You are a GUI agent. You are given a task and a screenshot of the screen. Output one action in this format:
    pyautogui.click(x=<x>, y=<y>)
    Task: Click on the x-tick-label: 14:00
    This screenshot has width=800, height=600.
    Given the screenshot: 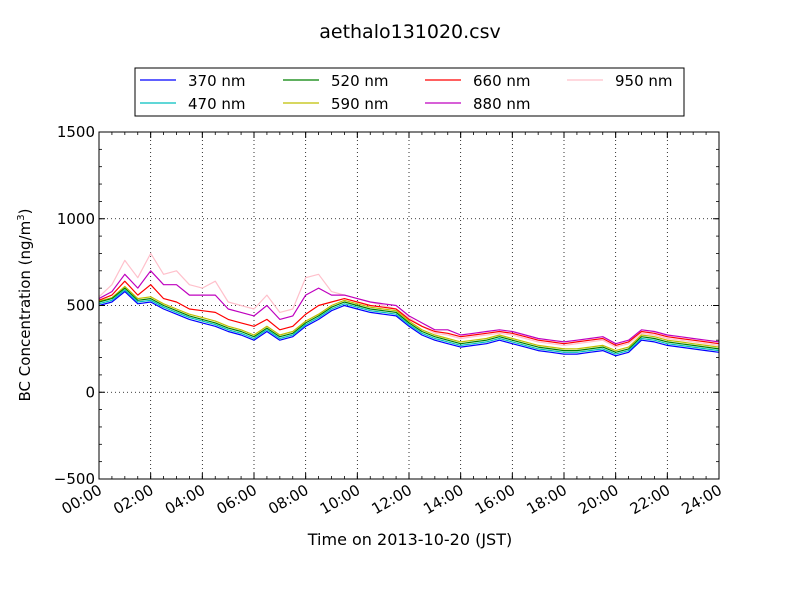 What is the action you would take?
    pyautogui.click(x=443, y=499)
    